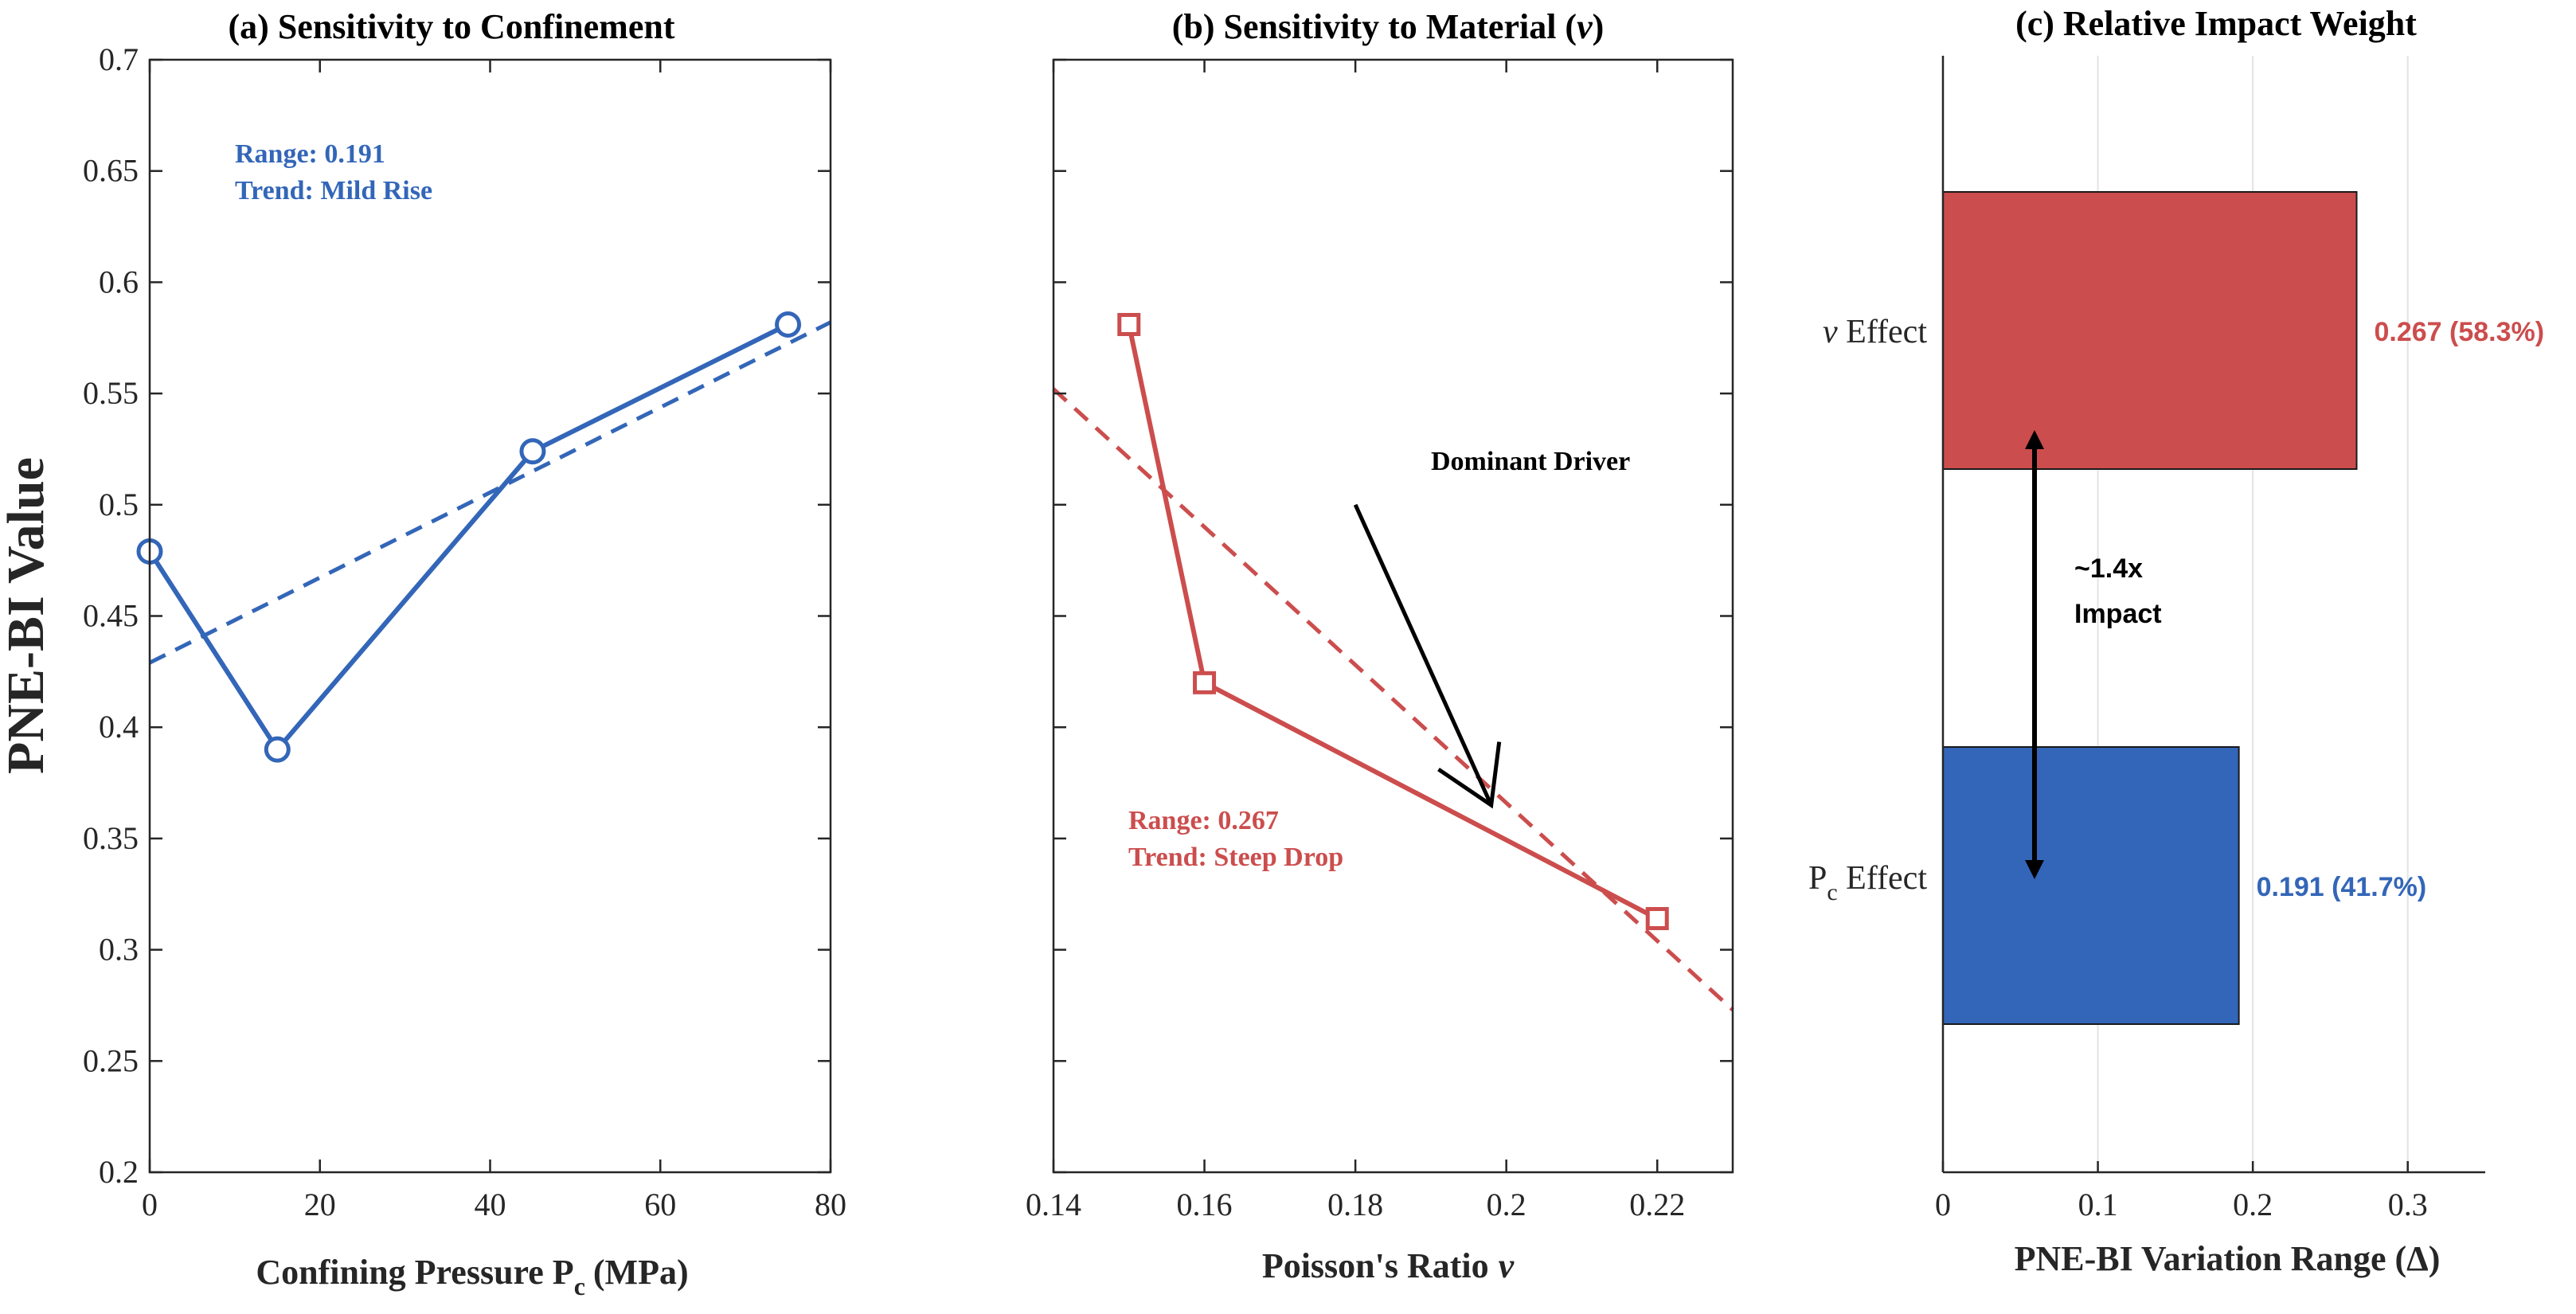  Describe the element at coordinates (1389, 1265) in the screenshot. I see `panel-b-x-axis-label: Poisson's Ratio ν` at that location.